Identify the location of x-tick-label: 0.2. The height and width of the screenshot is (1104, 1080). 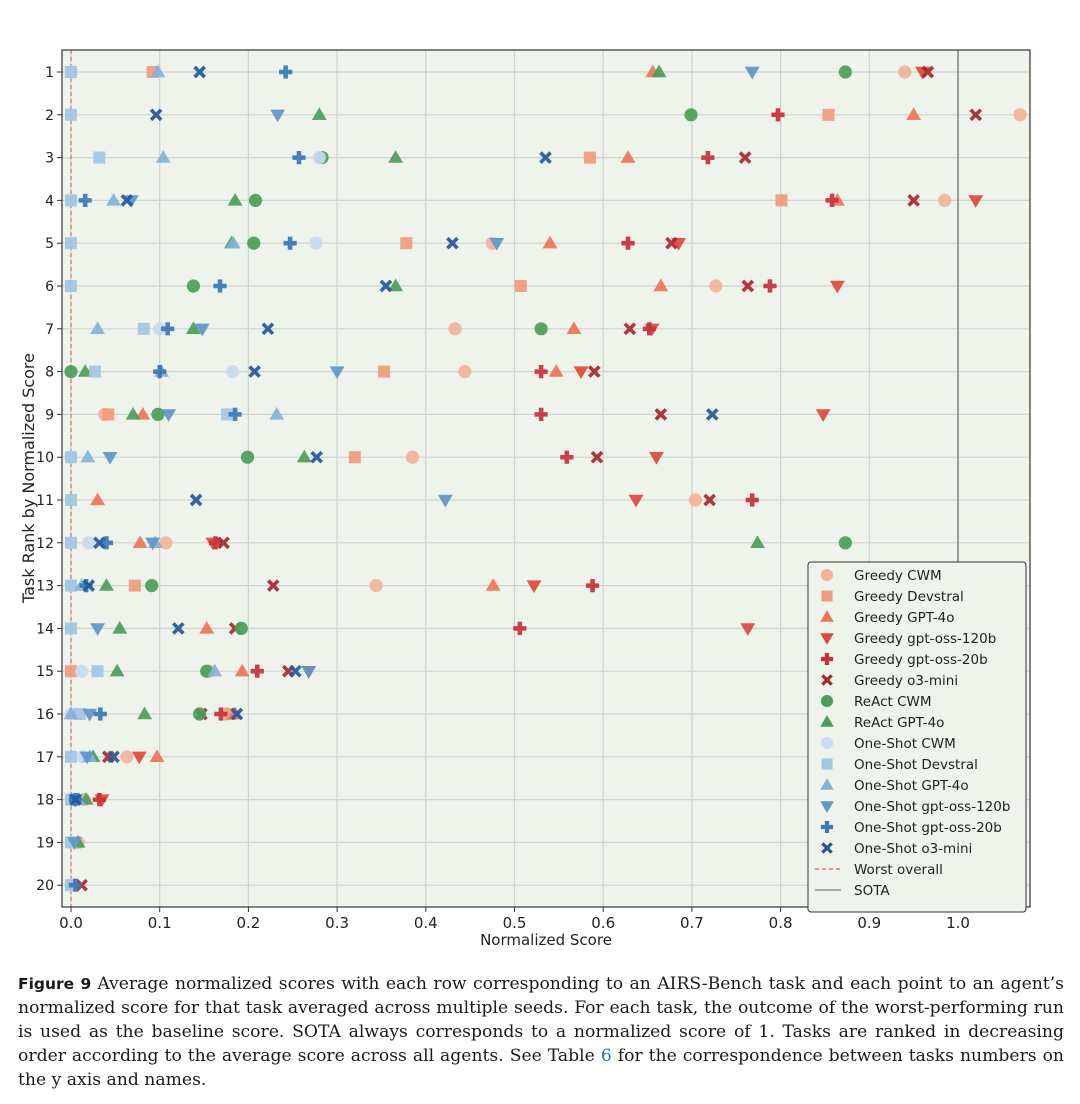
(248, 923).